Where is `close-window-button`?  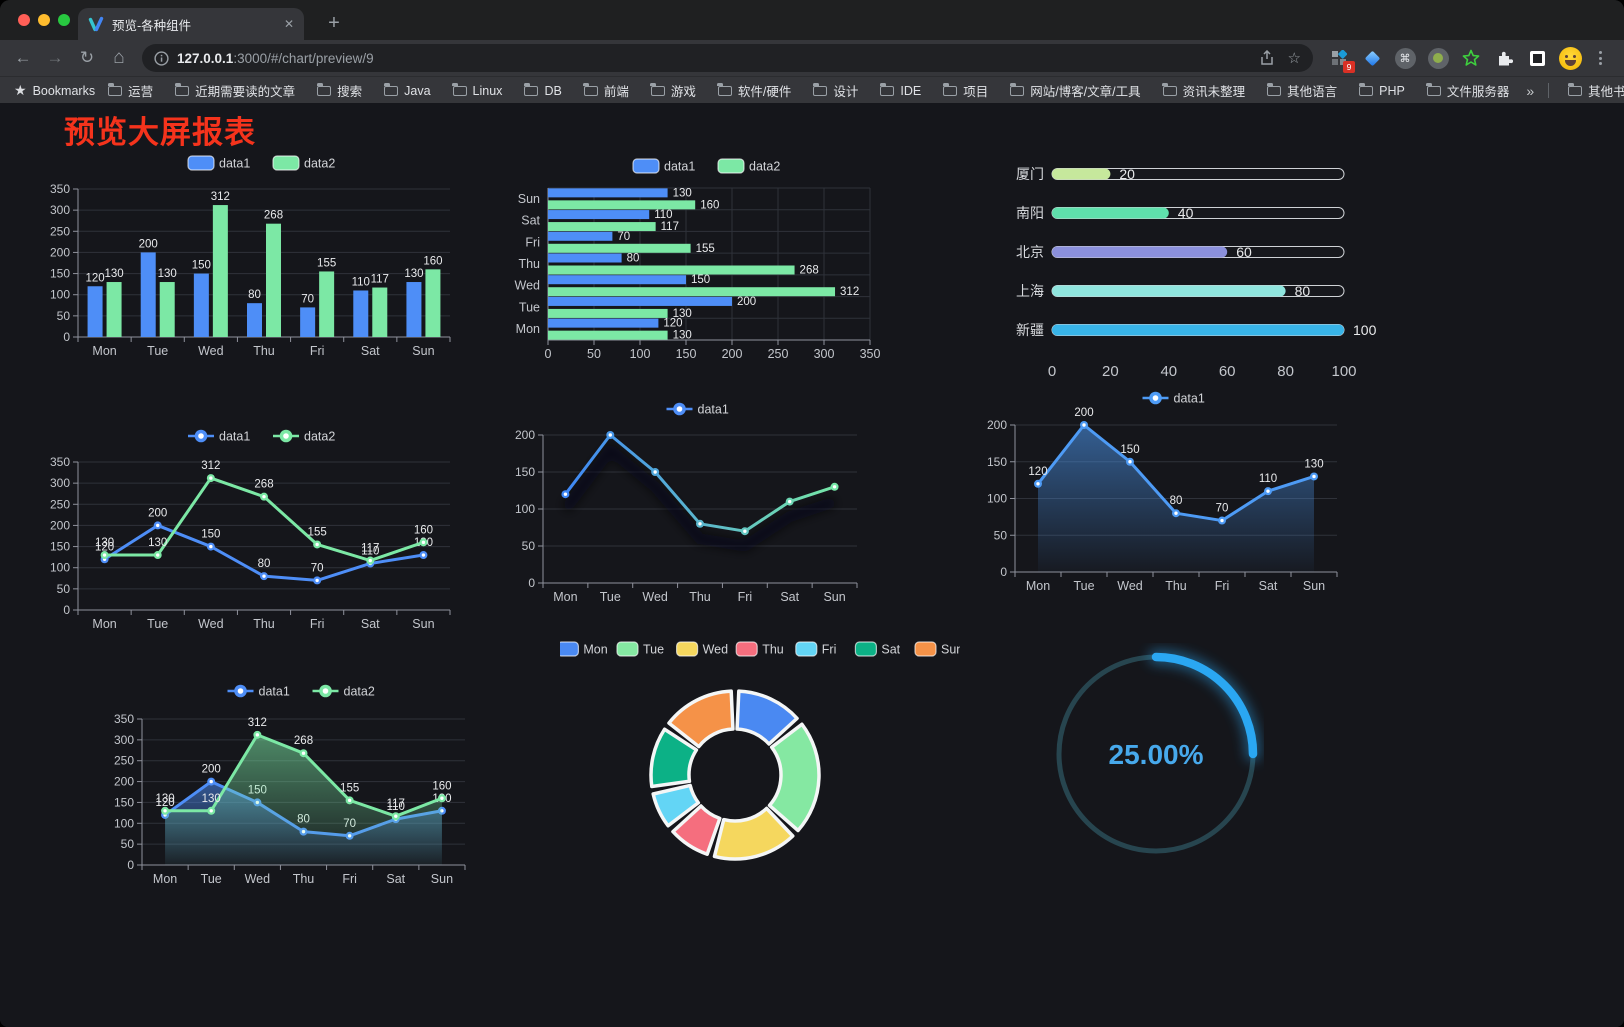 close-window-button is located at coordinates (24, 20).